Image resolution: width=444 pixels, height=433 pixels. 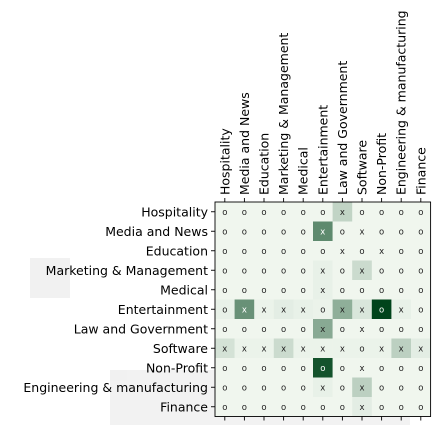 I want to click on x-tick-label: Engineering & manufacturing, so click(x=401, y=102).